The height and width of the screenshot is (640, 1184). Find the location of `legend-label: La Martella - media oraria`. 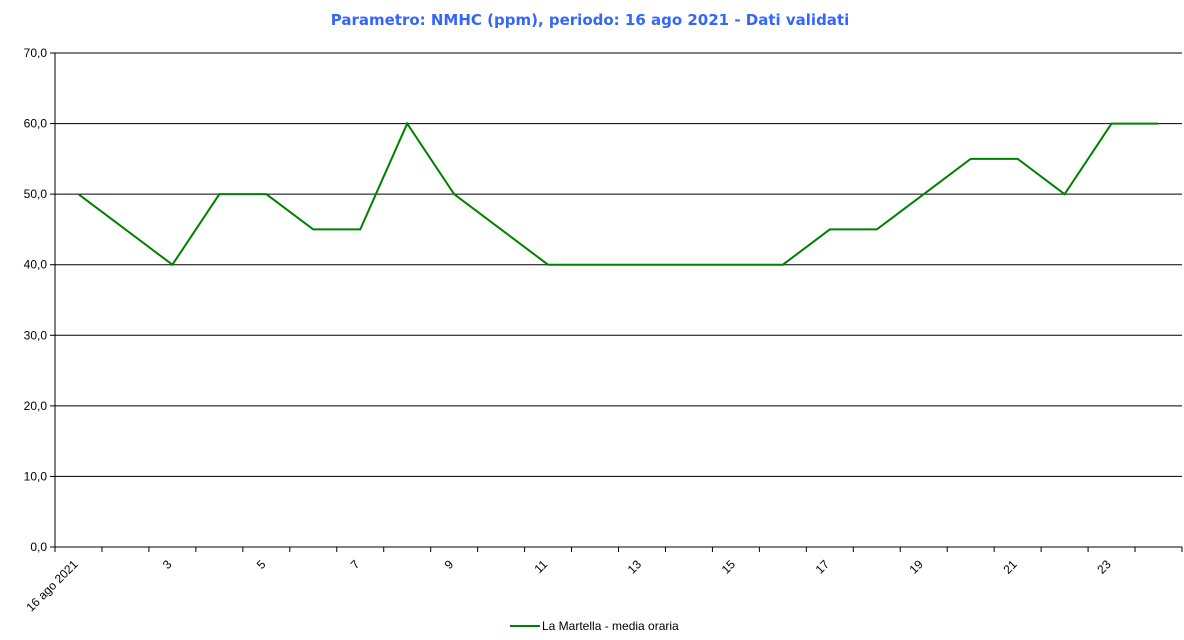

legend-label: La Martella - media oraria is located at coordinates (610, 626).